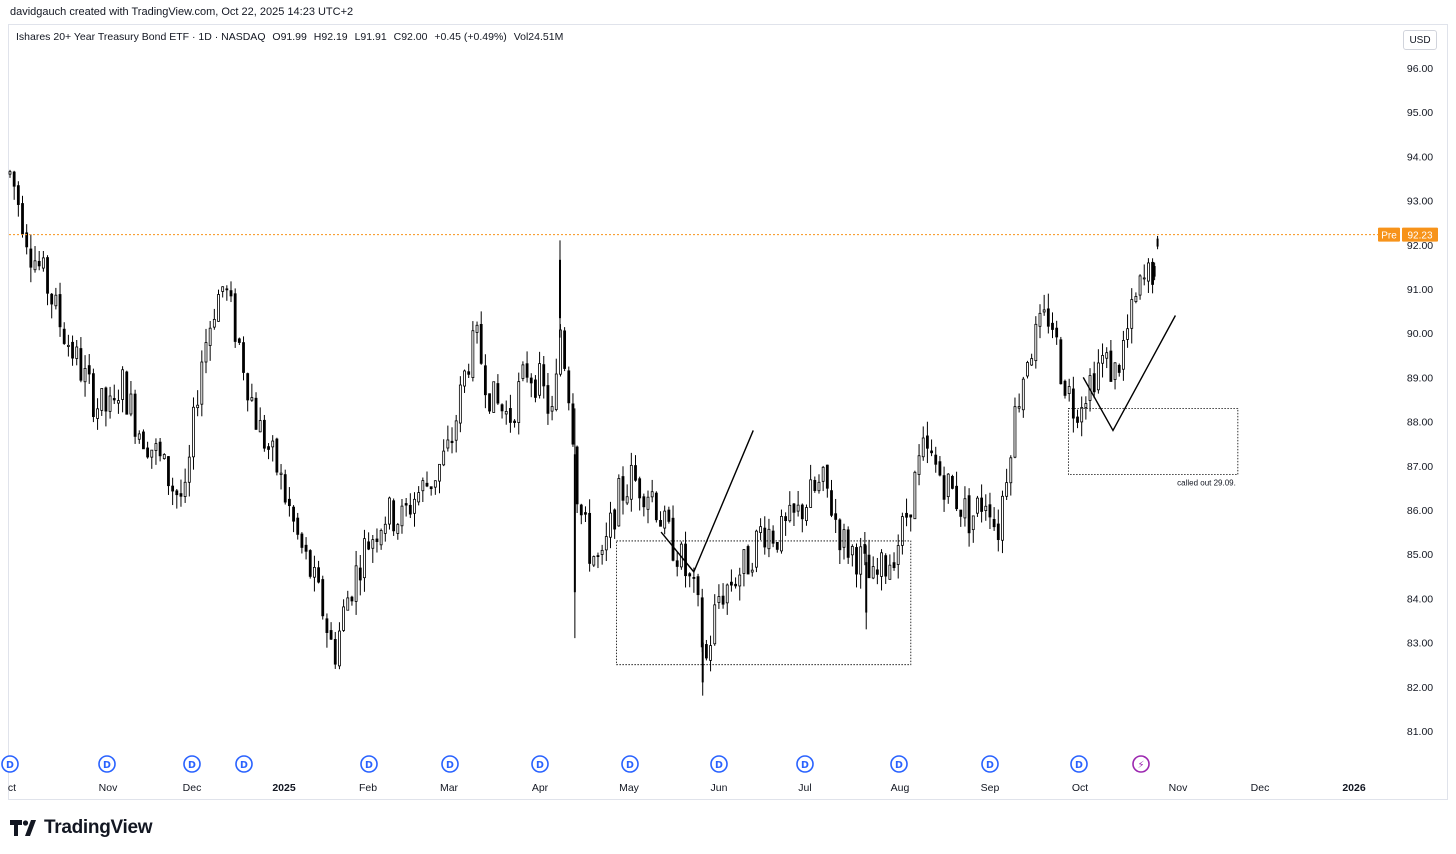  Describe the element at coordinates (900, 788) in the screenshot. I see `time-tick-label: Aug` at that location.